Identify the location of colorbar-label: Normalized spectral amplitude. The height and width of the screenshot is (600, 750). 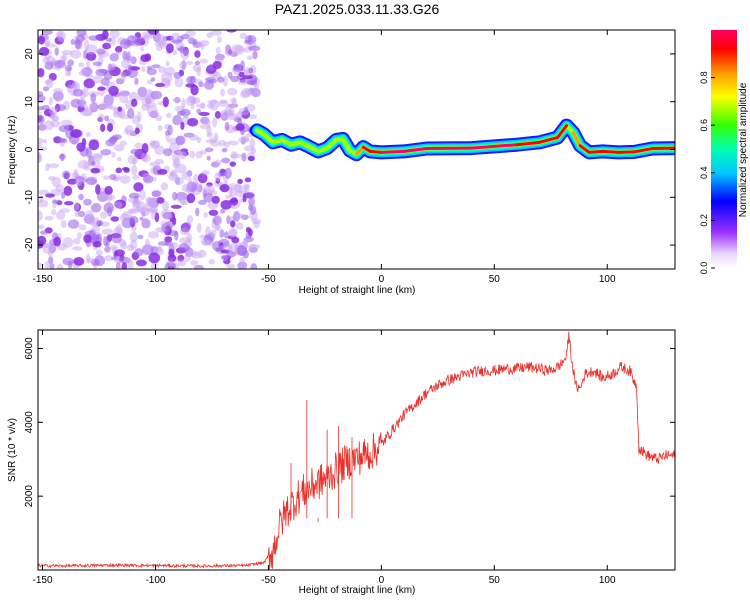
(743, 149).